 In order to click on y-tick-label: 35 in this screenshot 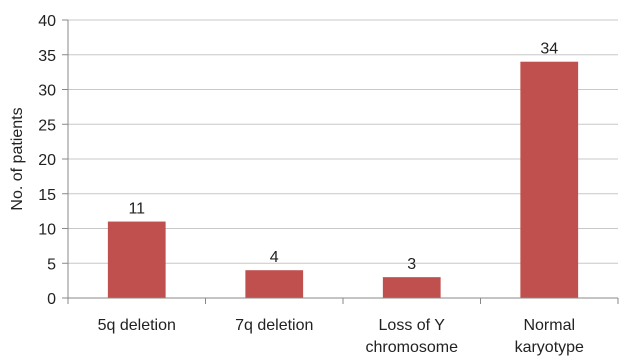, I will do `click(47, 56)`.